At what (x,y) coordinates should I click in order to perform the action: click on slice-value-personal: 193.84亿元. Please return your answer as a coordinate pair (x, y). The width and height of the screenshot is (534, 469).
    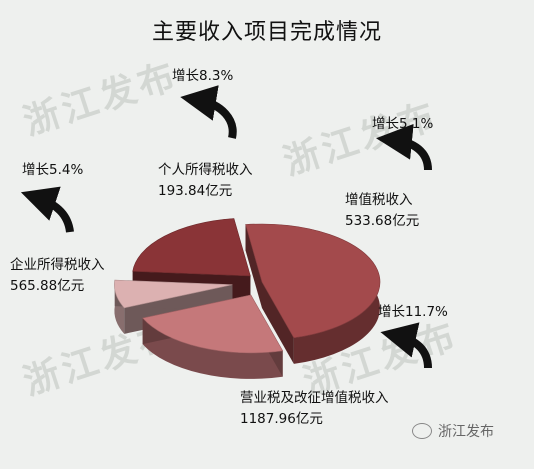
    Looking at the image, I should click on (195, 191).